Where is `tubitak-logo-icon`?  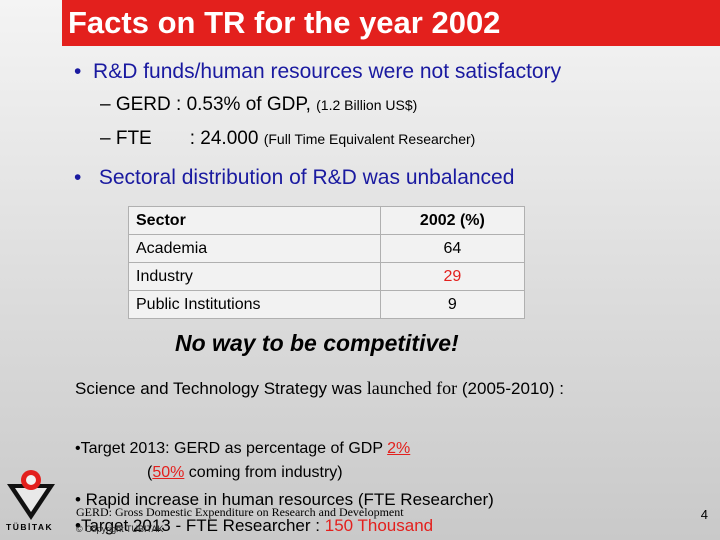 tubitak-logo-icon is located at coordinates (31, 495).